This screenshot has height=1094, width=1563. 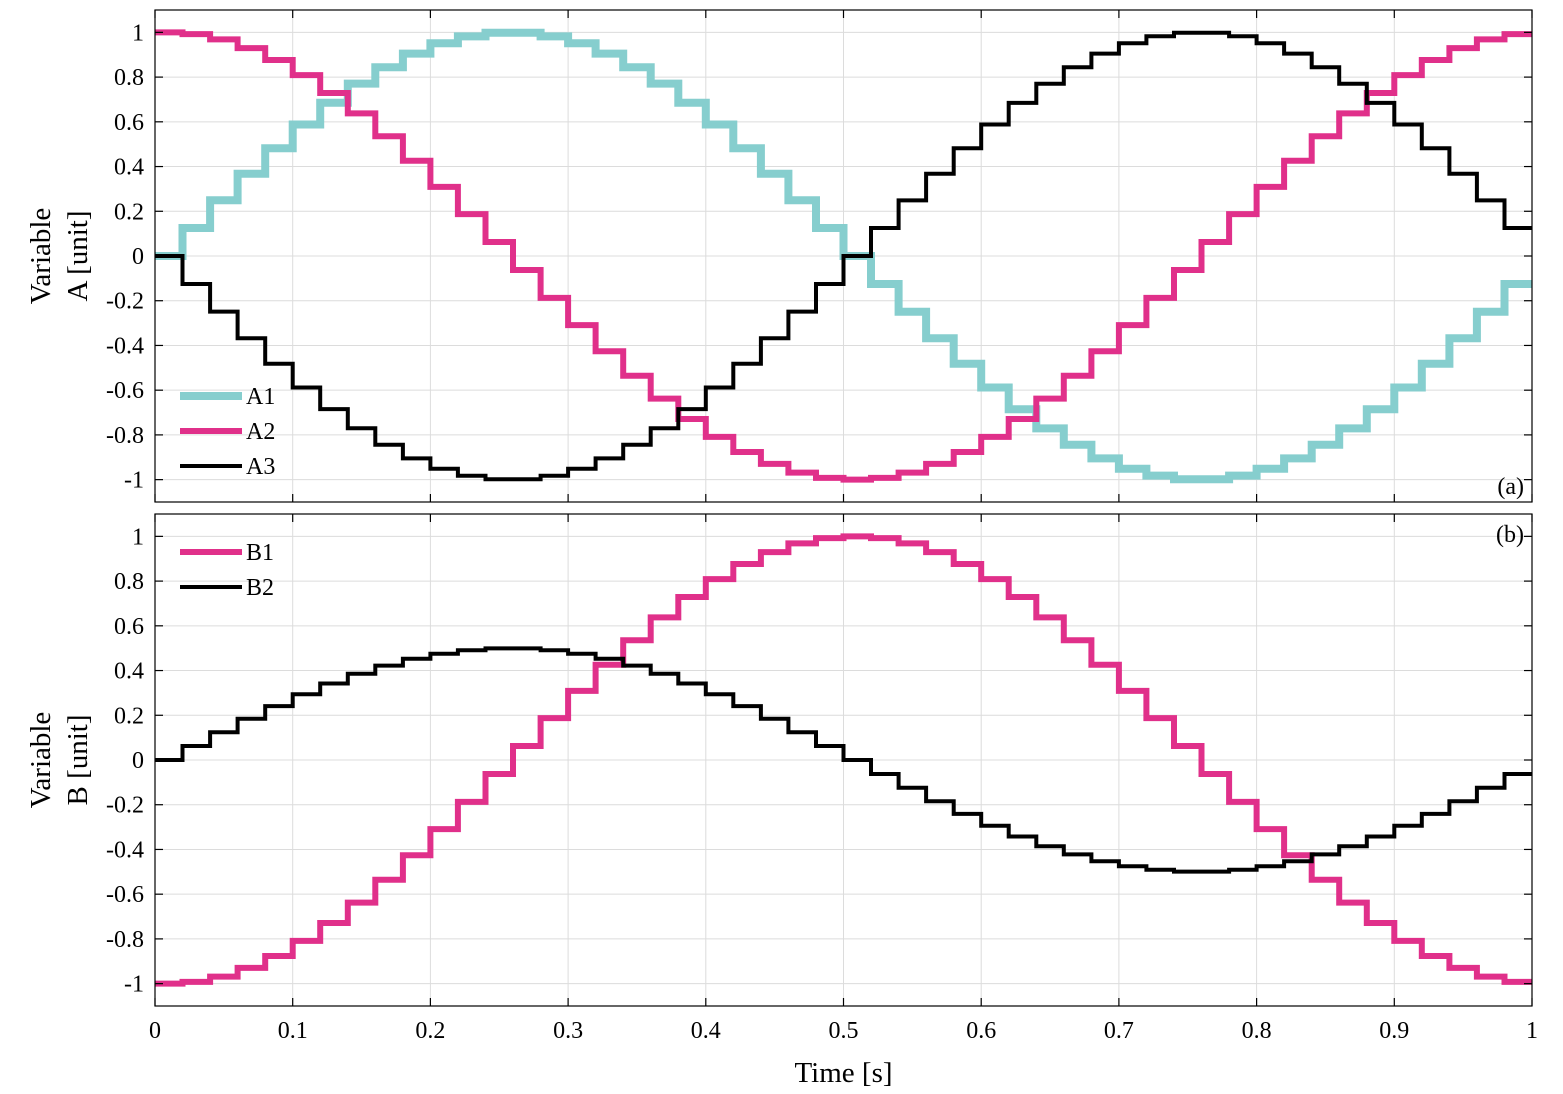 I want to click on x-tick-label: 0.1, so click(x=293, y=1031).